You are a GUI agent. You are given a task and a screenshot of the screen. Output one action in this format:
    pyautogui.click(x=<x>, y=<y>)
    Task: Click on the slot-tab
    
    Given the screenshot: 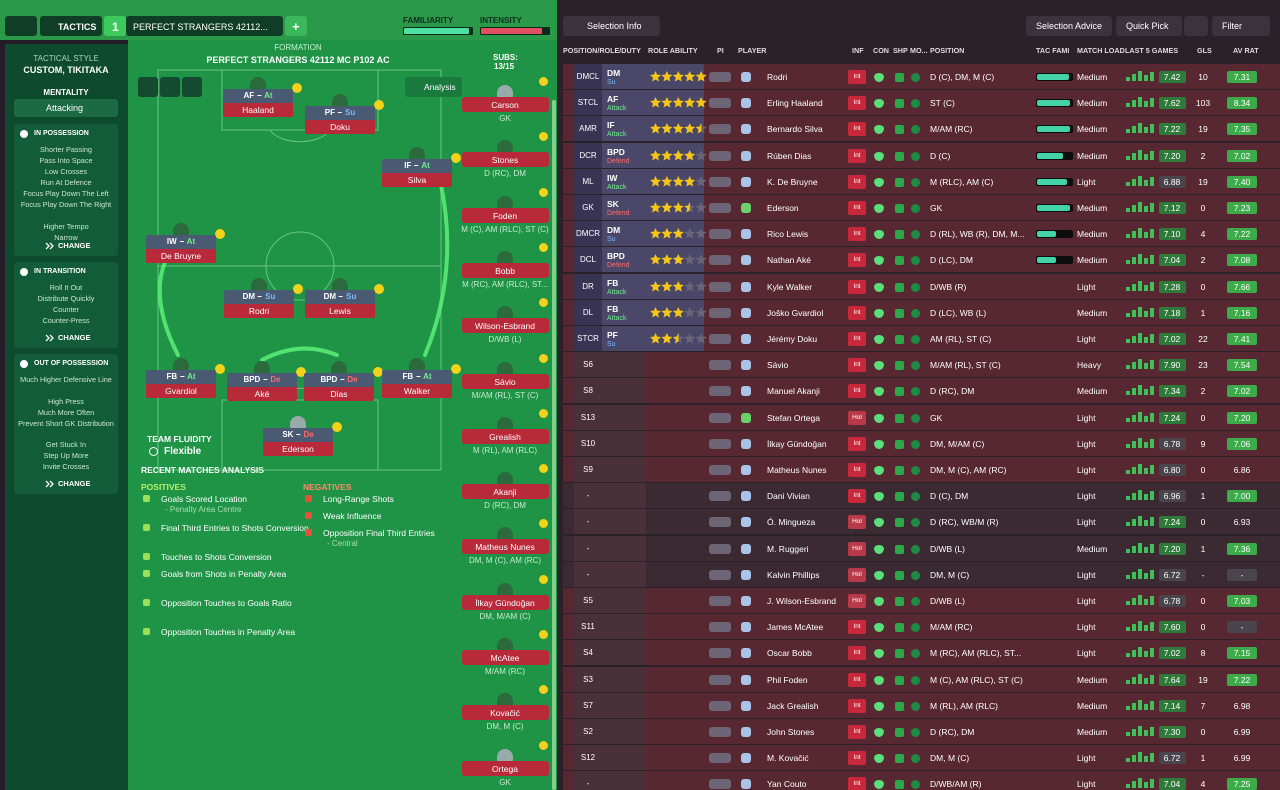 What is the action you would take?
    pyautogui.click(x=115, y=26)
    